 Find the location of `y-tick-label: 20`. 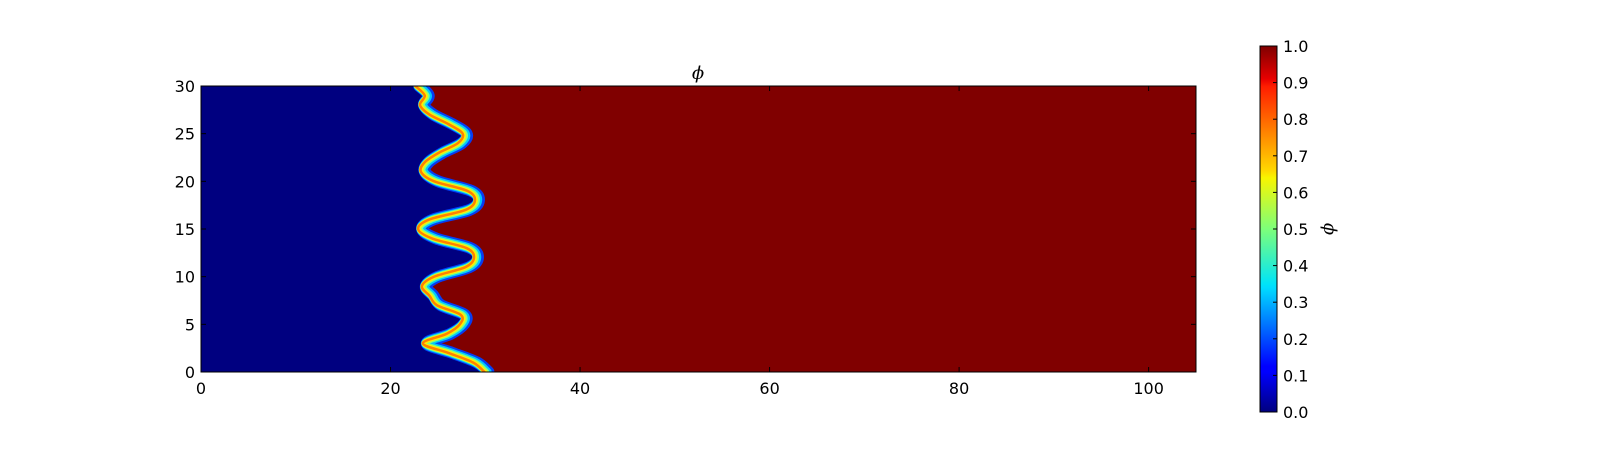

y-tick-label: 20 is located at coordinates (185, 181).